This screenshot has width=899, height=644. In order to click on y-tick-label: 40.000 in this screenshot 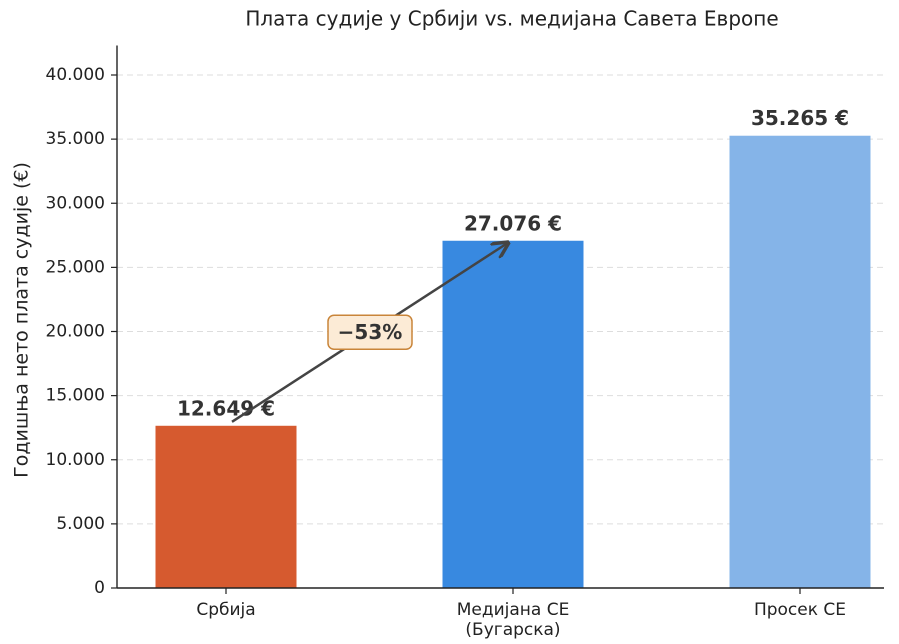, I will do `click(75, 75)`.